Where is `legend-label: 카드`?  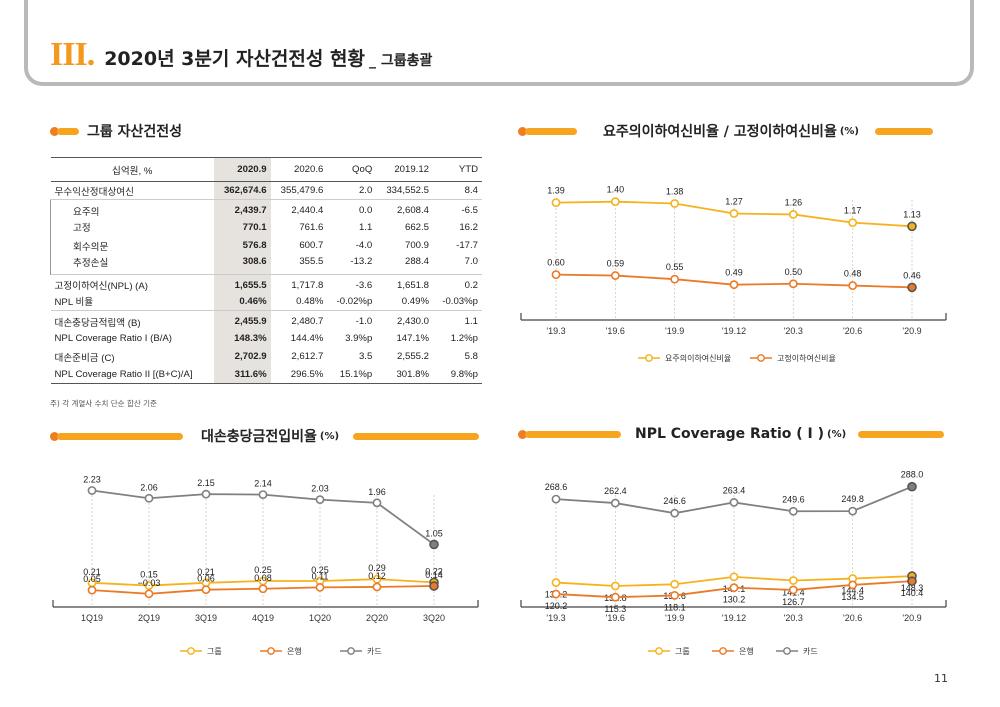 legend-label: 카드 is located at coordinates (374, 651).